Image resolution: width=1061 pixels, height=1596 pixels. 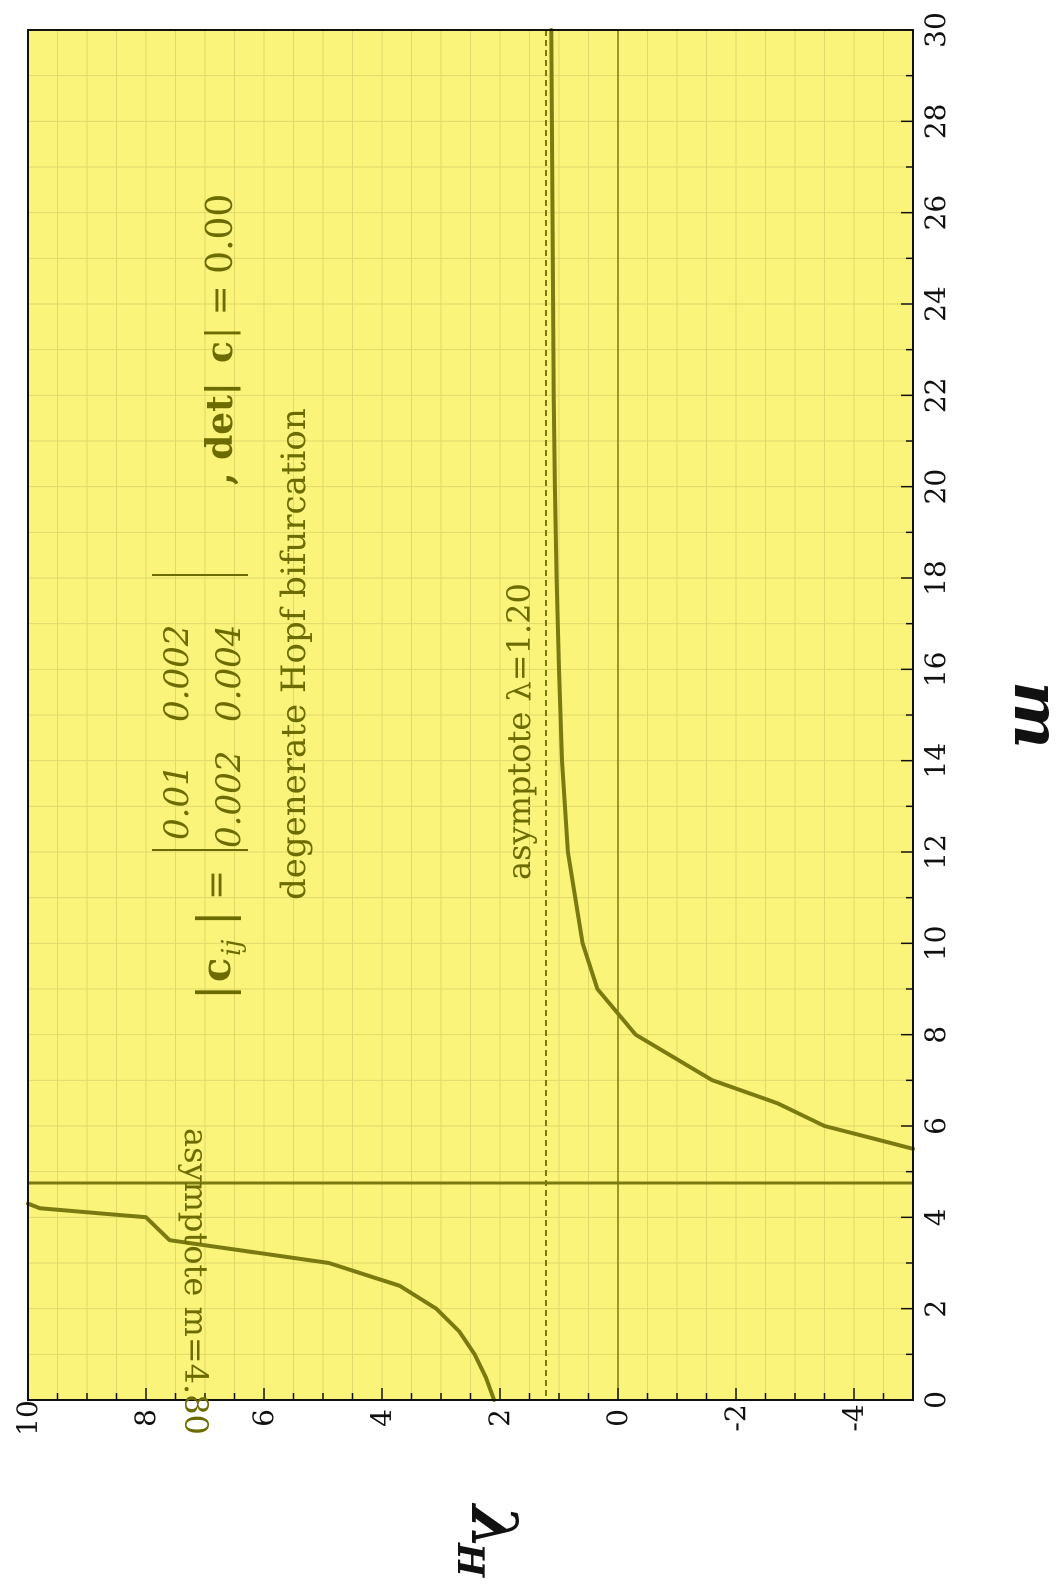 What do you see at coordinates (735, 1417) in the screenshot?
I see `y-tick-label: -2` at bounding box center [735, 1417].